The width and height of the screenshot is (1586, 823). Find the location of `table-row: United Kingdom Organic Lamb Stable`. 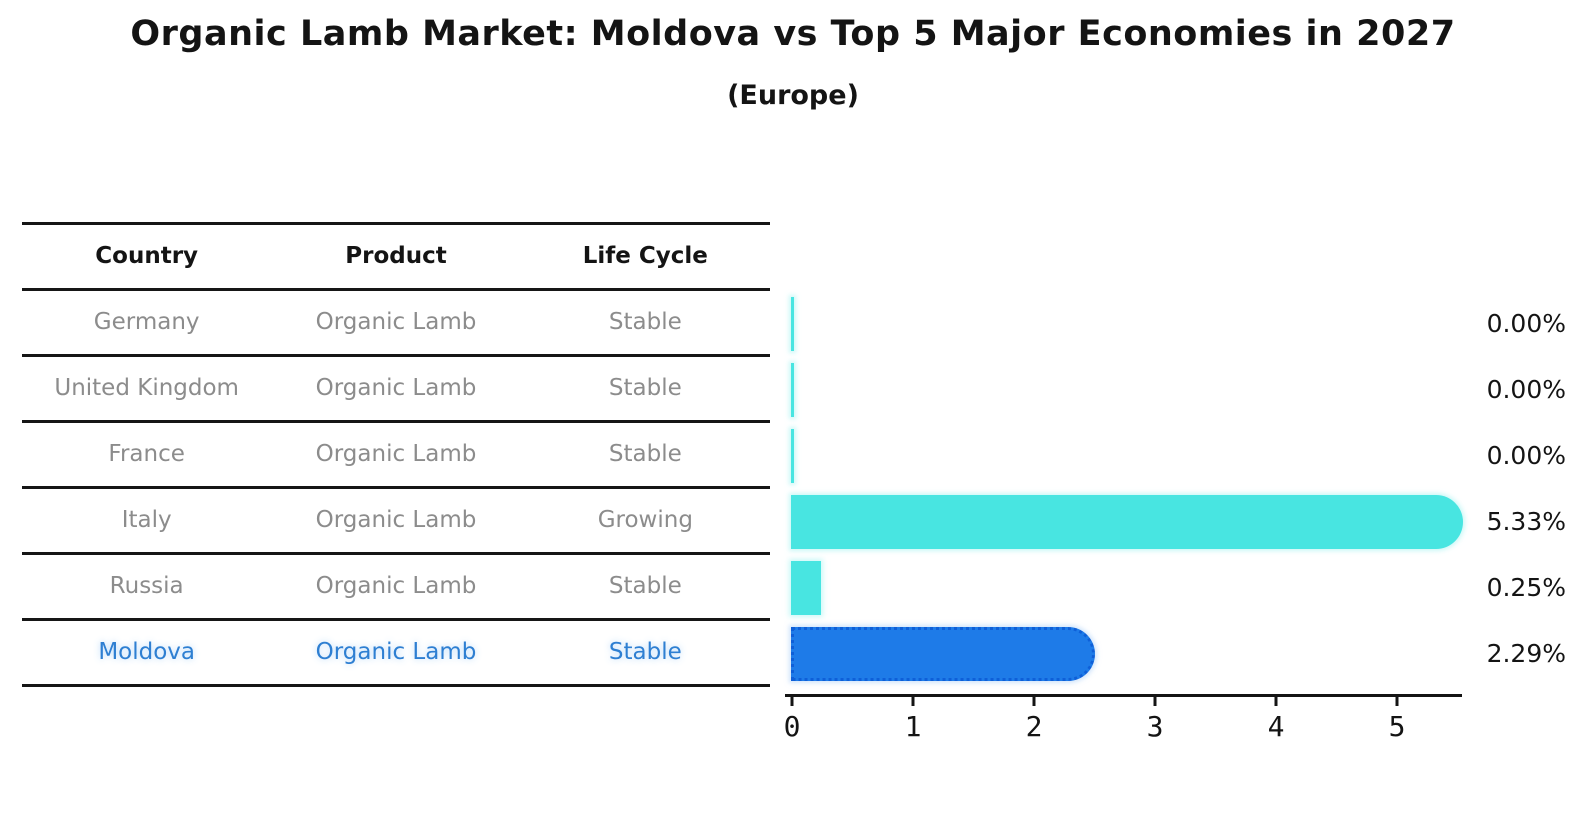

table-row: United Kingdom Organic Lamb Stable is located at coordinates (396, 390).